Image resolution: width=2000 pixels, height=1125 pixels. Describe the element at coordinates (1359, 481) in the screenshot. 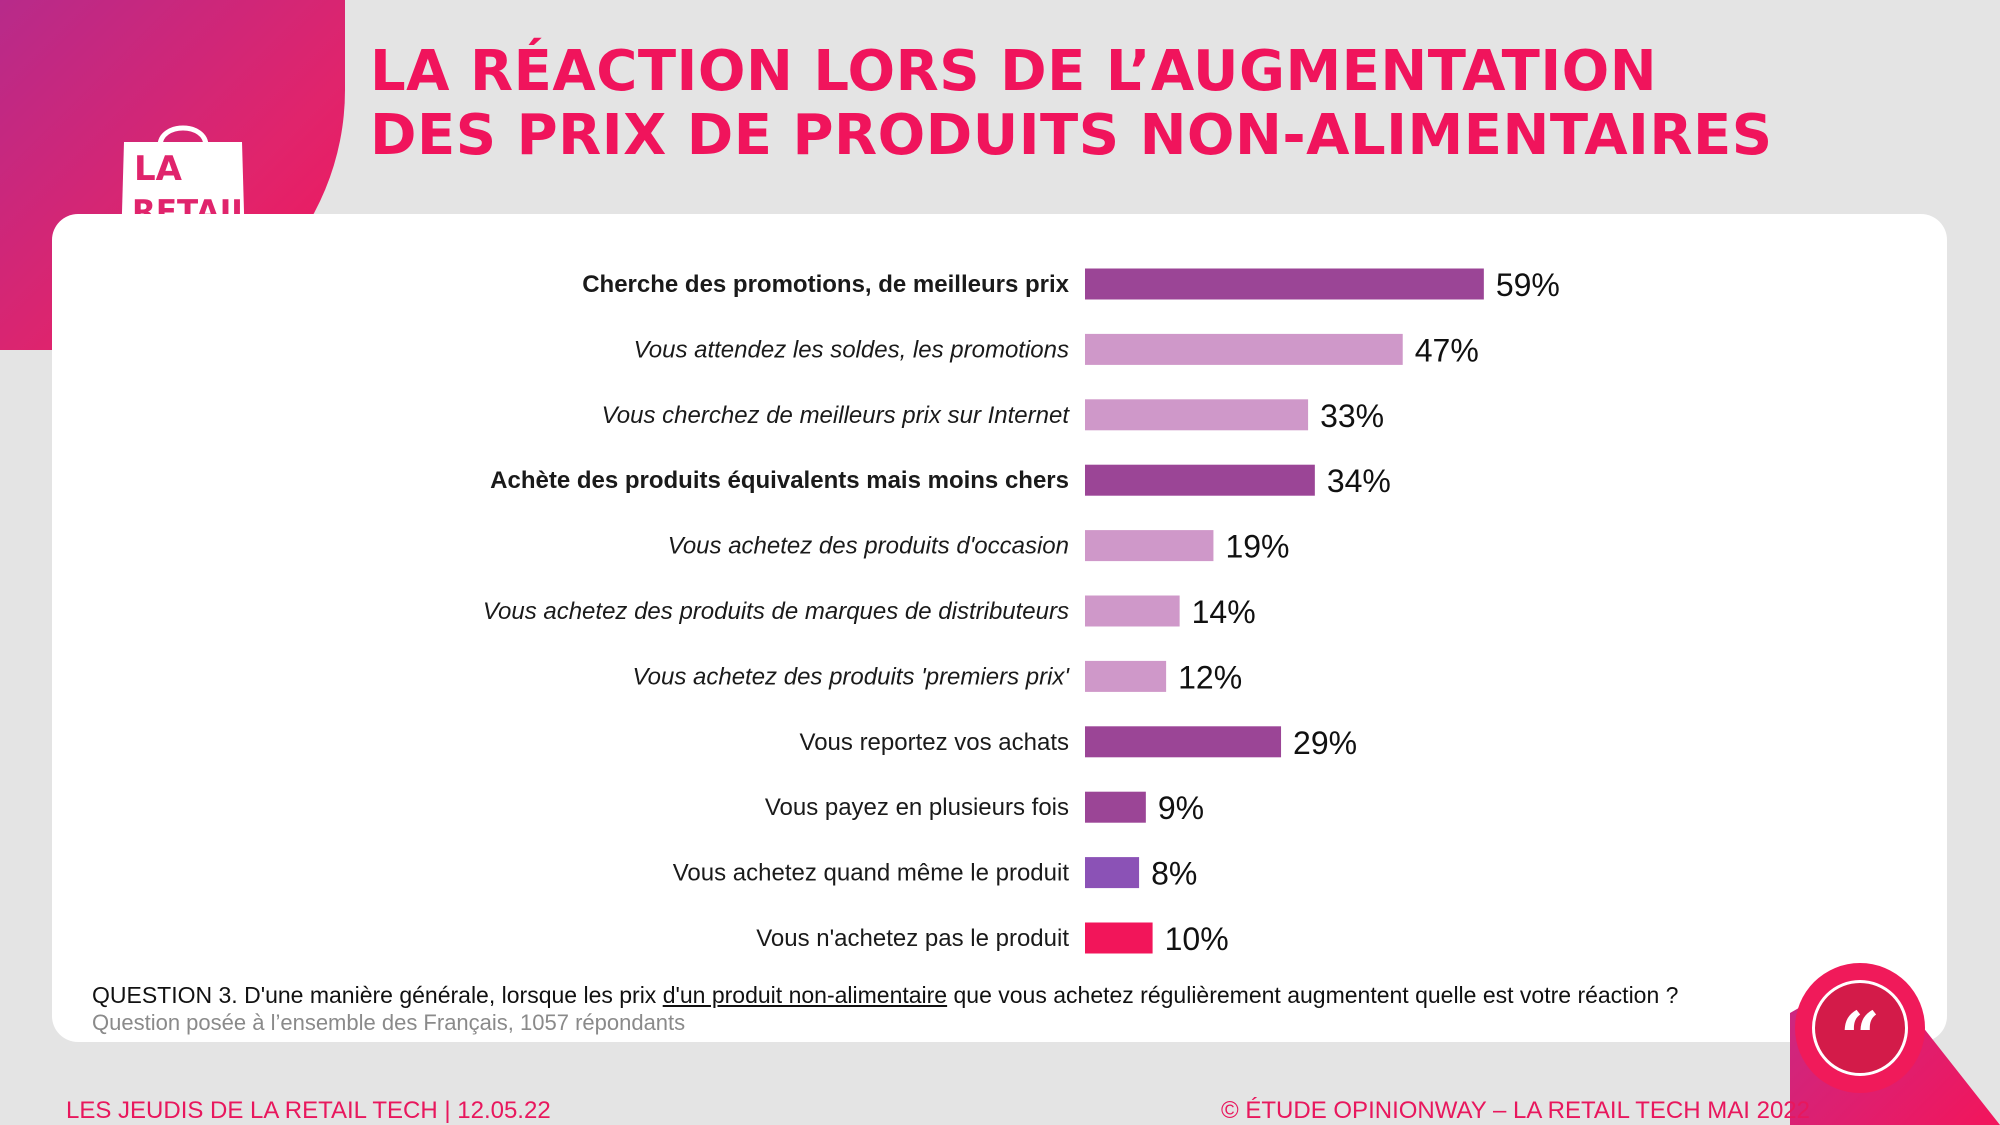

I see `value-label: 34%` at that location.